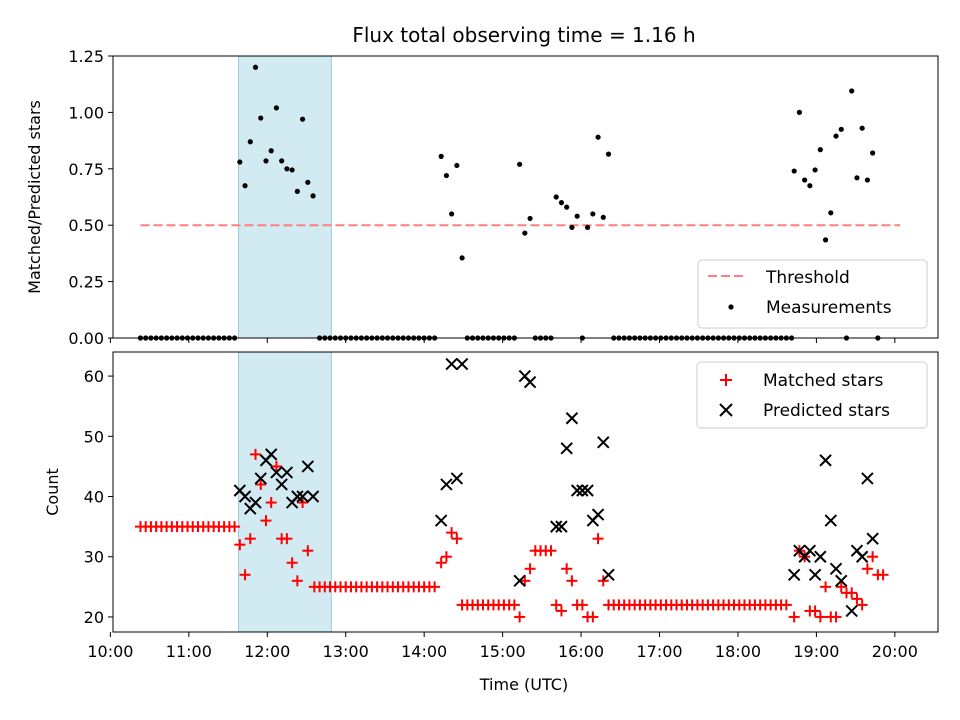 This screenshot has height=720, width=960. What do you see at coordinates (267, 651) in the screenshot?
I see `x-tick-label: 12:00` at bounding box center [267, 651].